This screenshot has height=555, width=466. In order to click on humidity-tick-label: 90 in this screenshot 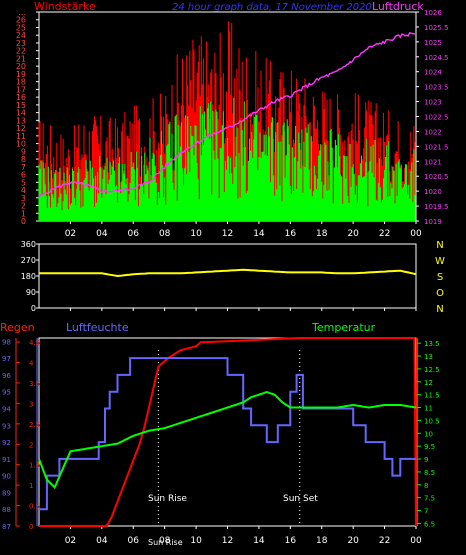, I will do `click(6, 477)`.